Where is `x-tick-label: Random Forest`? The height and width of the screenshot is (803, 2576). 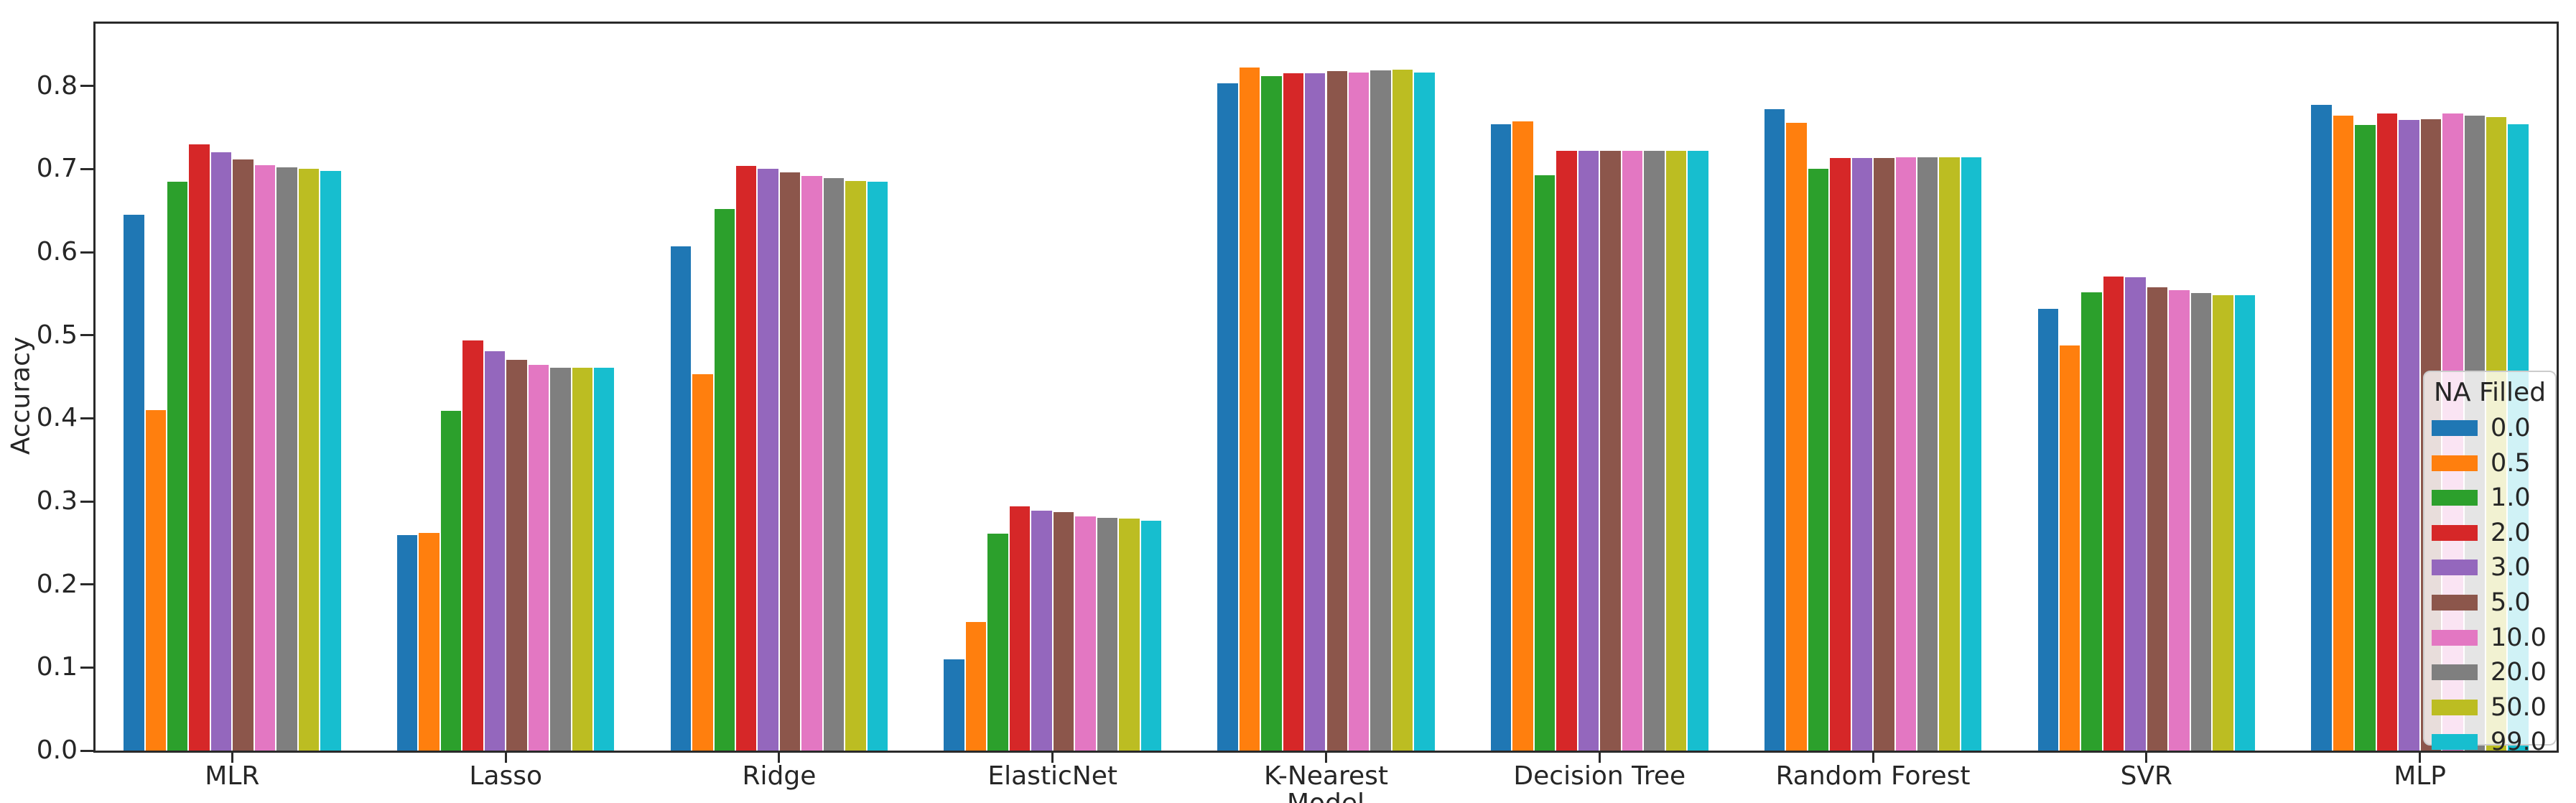 x-tick-label: Random Forest is located at coordinates (1873, 776).